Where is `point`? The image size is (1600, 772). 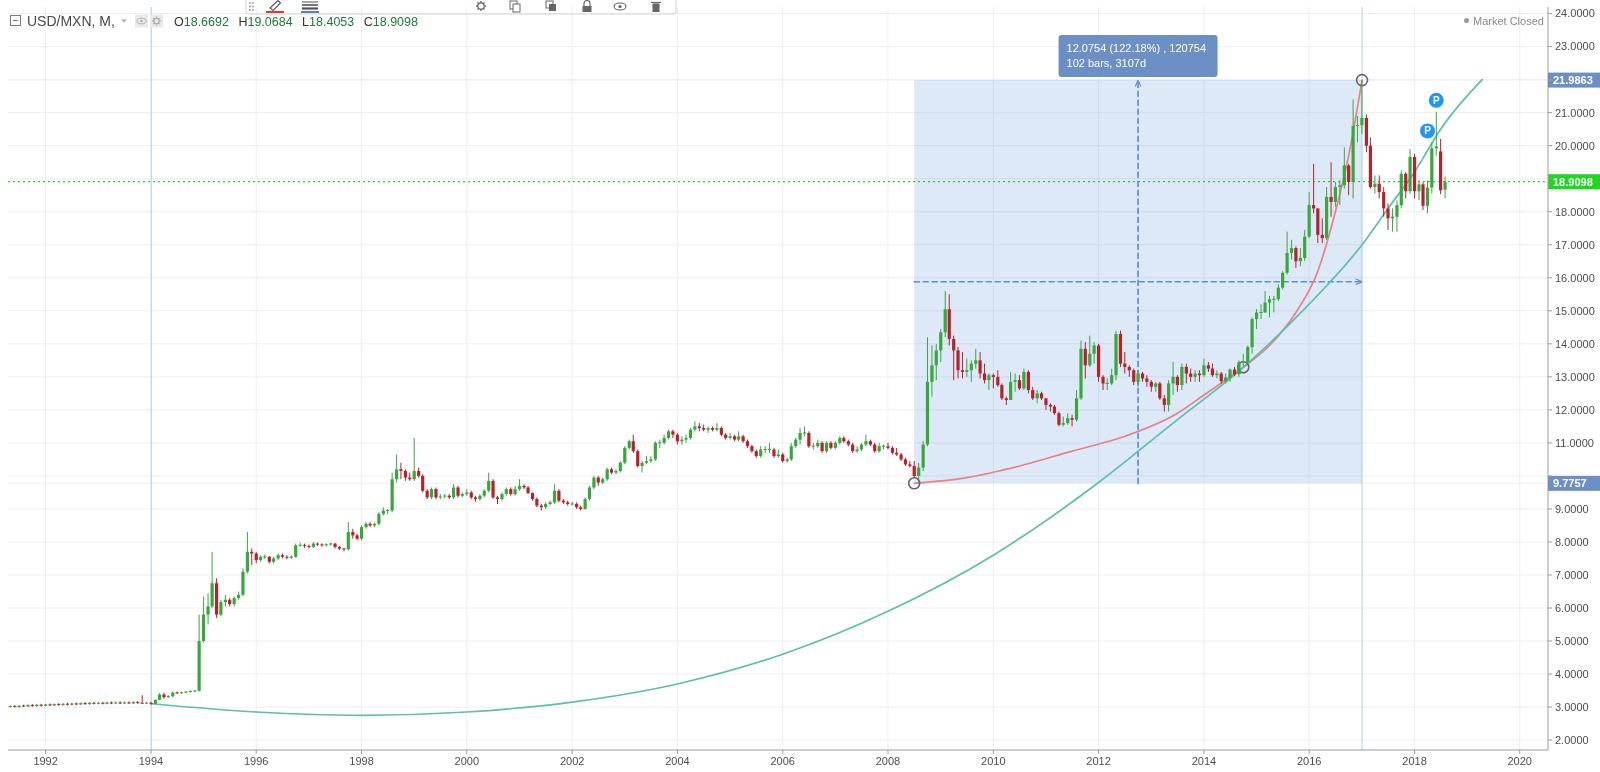
point is located at coordinates (914, 483).